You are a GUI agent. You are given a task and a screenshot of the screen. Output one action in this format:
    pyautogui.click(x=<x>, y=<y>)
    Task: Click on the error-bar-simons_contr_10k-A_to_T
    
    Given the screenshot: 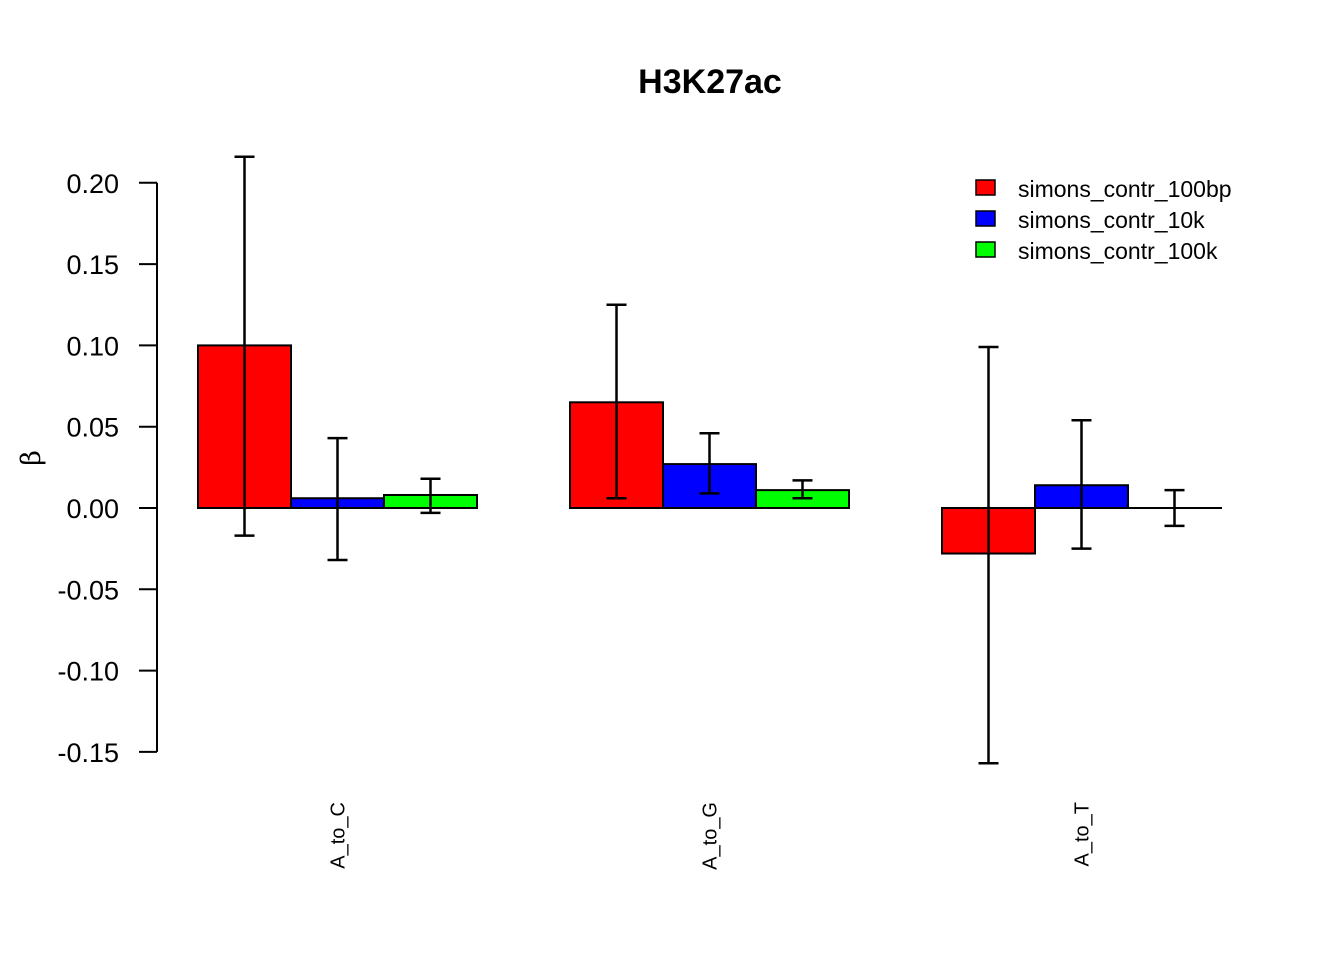 What is the action you would take?
    pyautogui.click(x=1081, y=484)
    